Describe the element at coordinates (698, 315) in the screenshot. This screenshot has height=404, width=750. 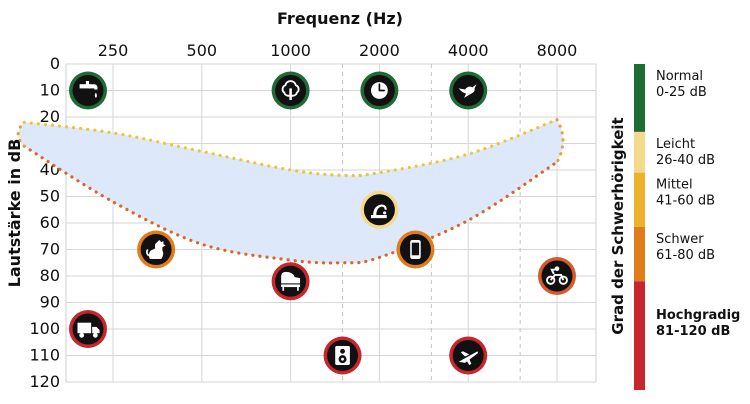
I see `legend-item-name: Hochgradig` at that location.